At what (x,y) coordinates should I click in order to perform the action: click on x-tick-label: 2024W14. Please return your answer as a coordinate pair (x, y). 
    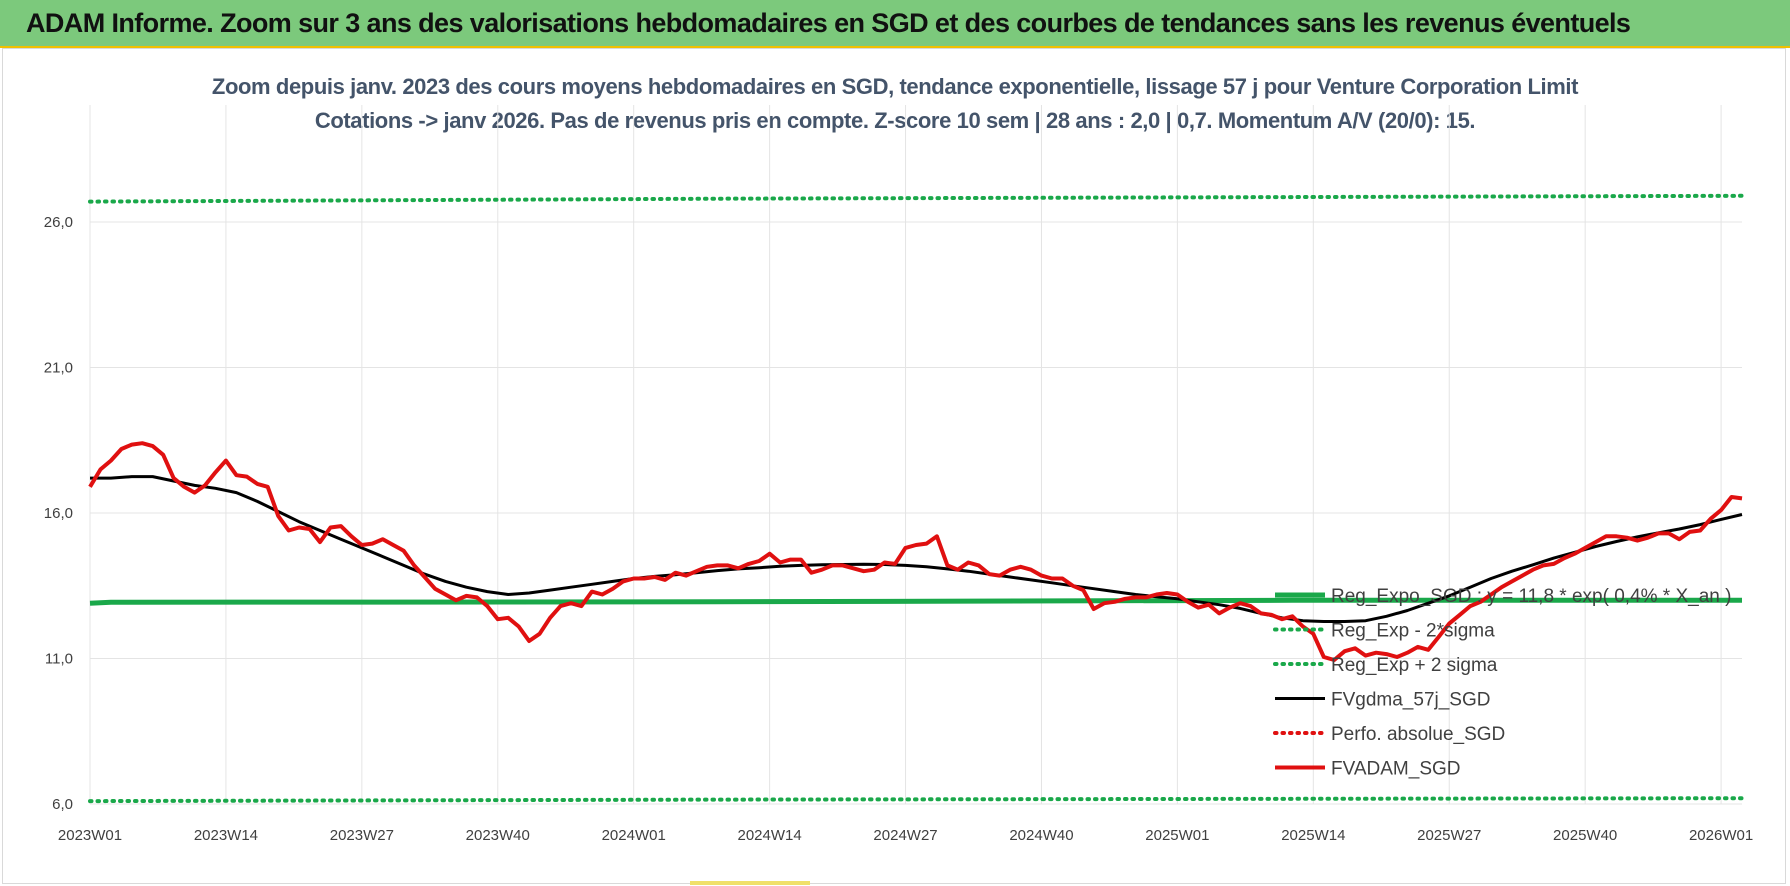
    Looking at the image, I should click on (770, 835).